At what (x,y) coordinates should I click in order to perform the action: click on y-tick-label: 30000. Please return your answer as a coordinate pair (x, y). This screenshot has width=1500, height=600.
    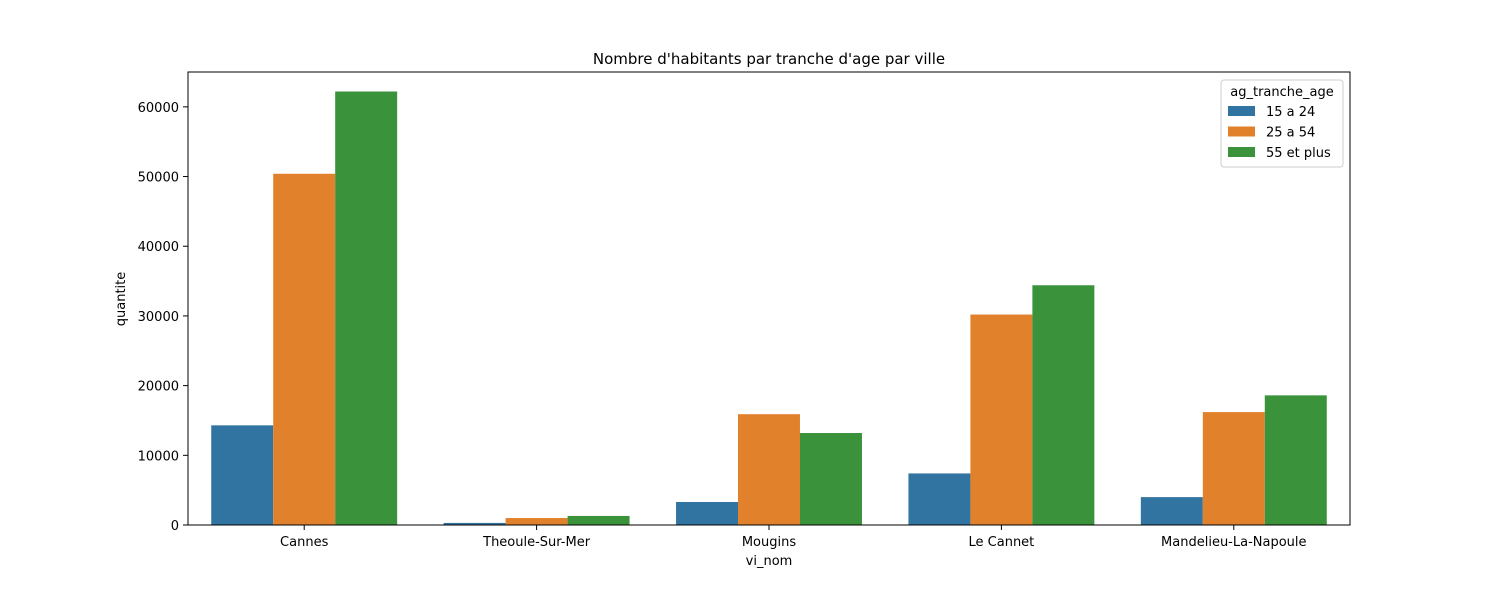
    Looking at the image, I should click on (158, 317).